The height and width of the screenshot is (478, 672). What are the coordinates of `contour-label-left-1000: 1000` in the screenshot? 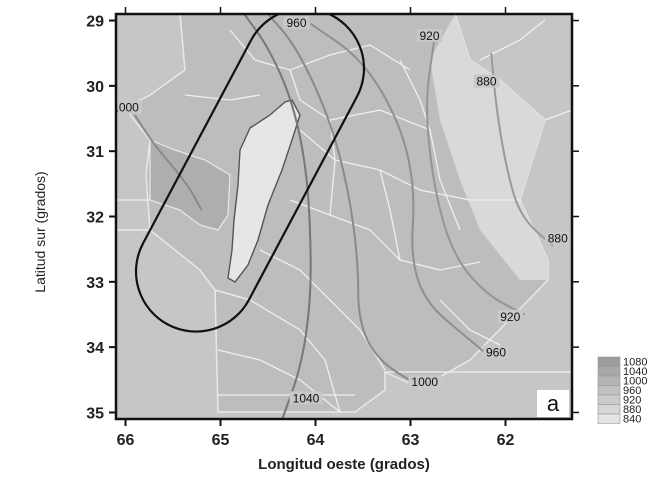 It's located at (125, 108).